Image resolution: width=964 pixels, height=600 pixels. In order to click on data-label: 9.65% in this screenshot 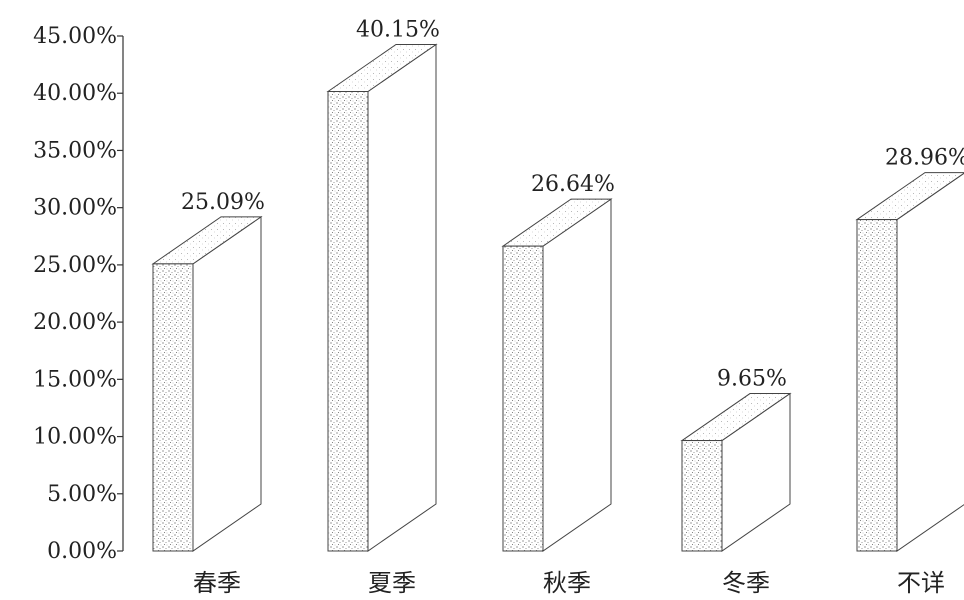, I will do `click(752, 379)`.